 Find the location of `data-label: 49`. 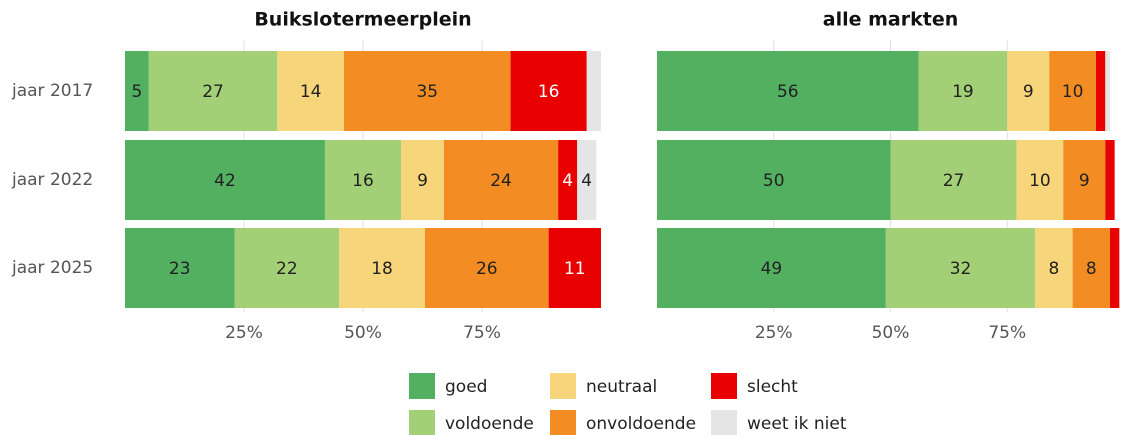

data-label: 49 is located at coordinates (772, 269).